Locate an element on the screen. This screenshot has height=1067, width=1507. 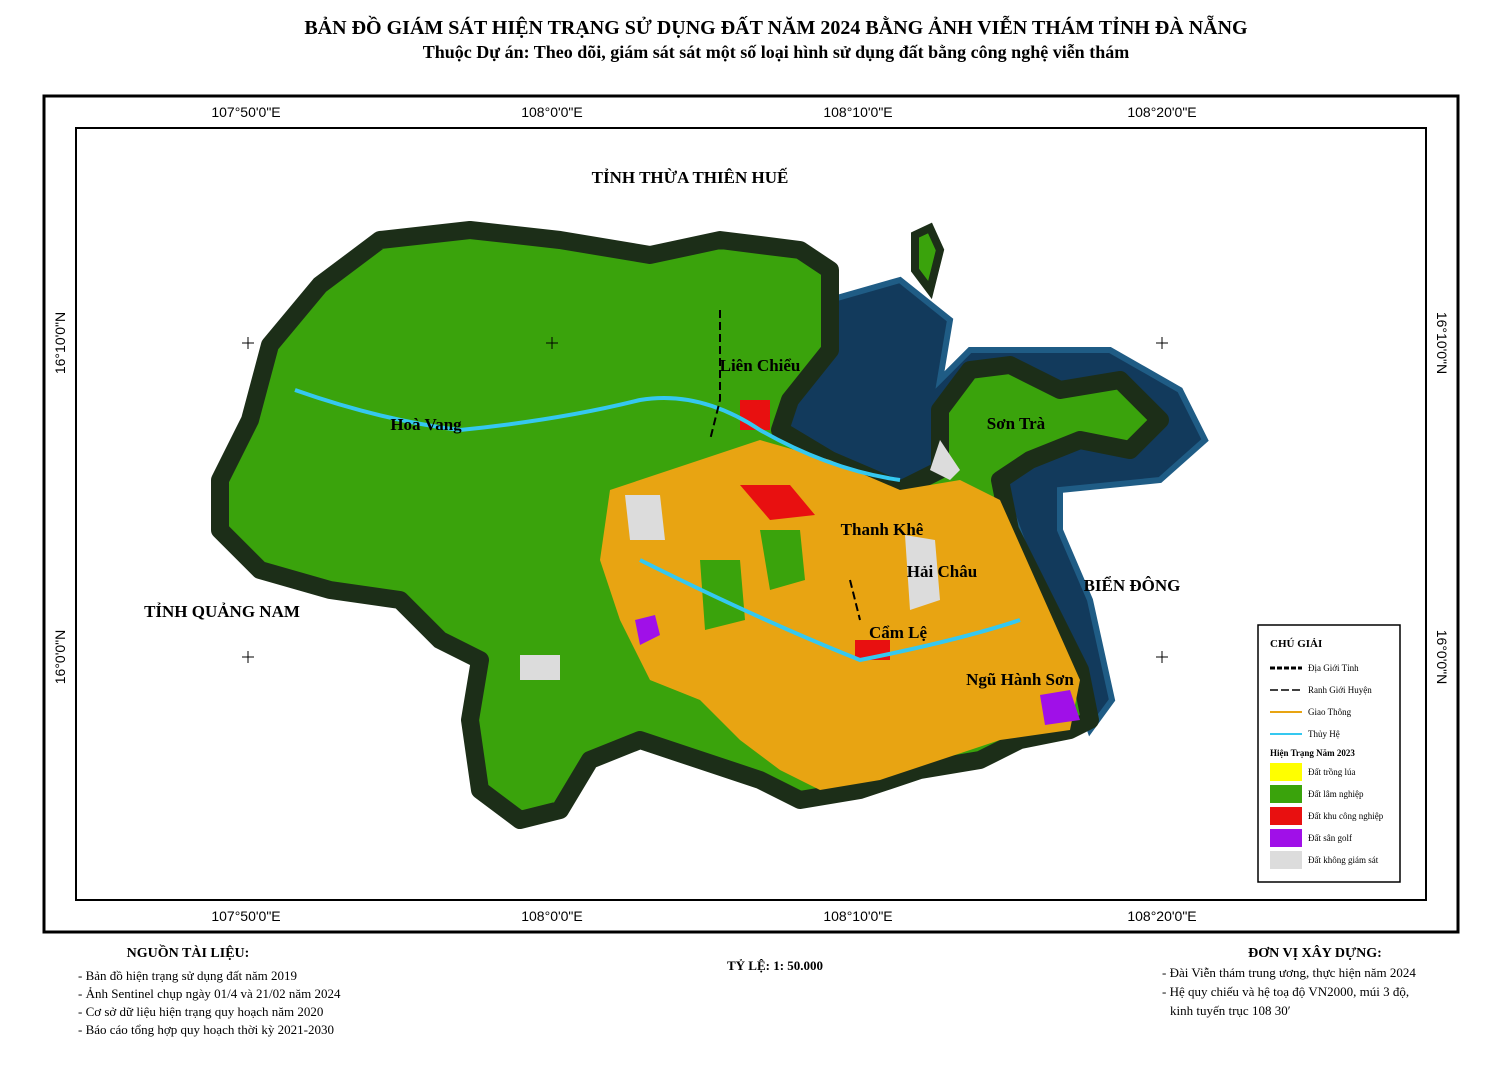
legend-label: Đất trồng lúa is located at coordinates (1332, 772).